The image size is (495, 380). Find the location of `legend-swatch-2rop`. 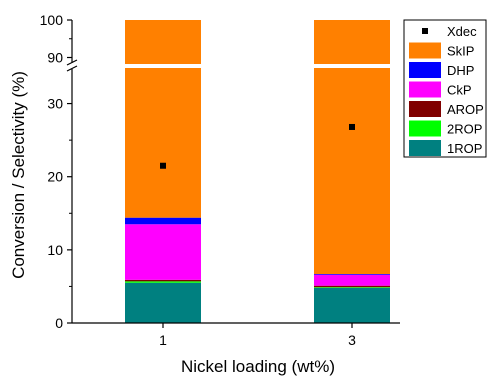

legend-swatch-2rop is located at coordinates (425, 128).